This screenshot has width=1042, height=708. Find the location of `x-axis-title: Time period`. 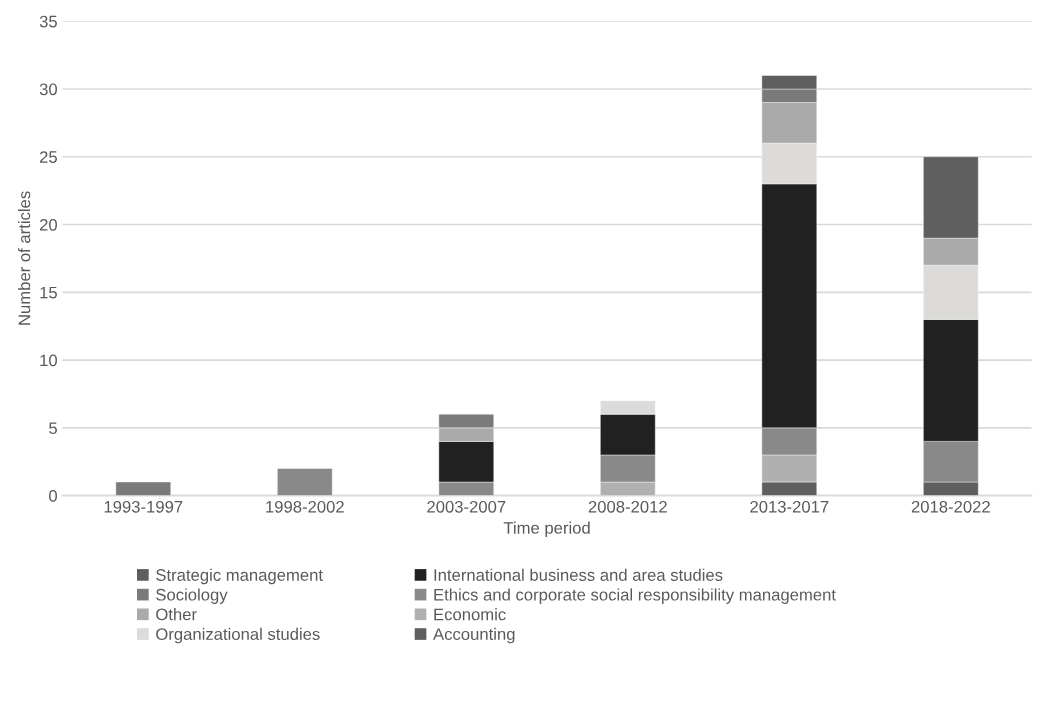

x-axis-title: Time period is located at coordinates (546, 529).